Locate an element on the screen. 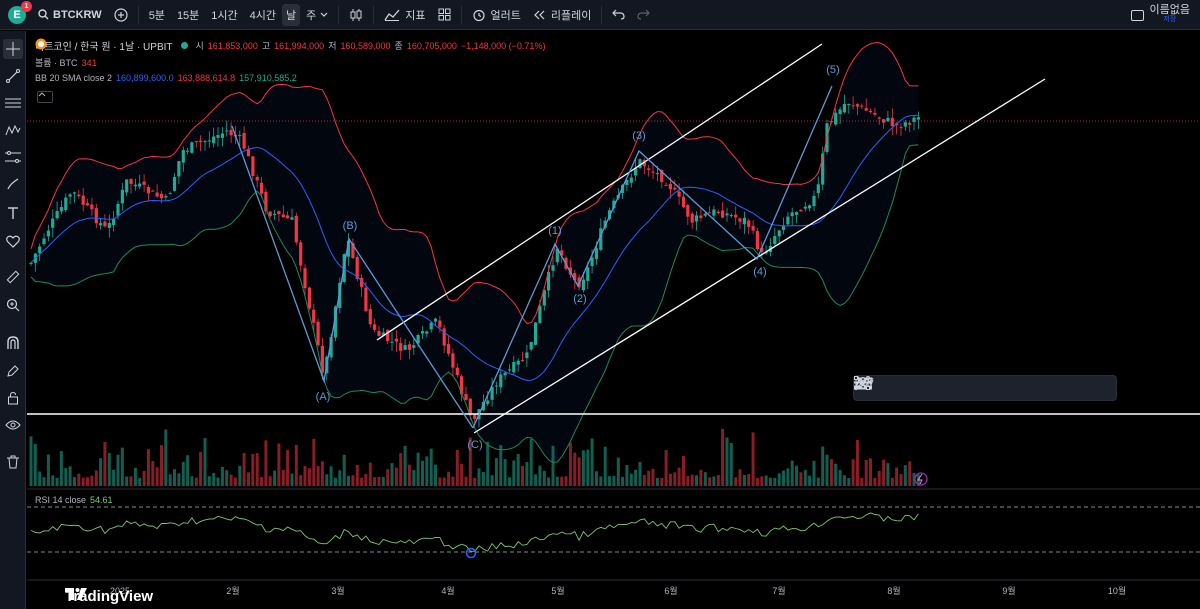 Image resolution: width=1200 pixels, height=609 pixels. timeframe-1h: 1시간 is located at coordinates (224, 15).